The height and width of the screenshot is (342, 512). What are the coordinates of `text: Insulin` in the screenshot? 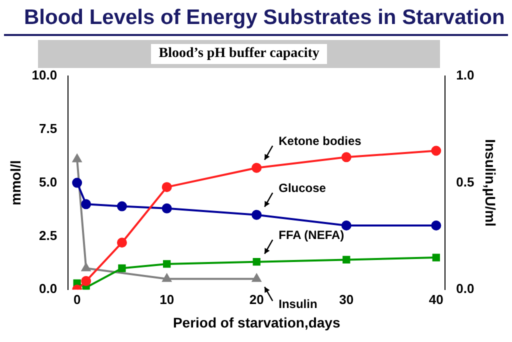 It's located at (298, 304).